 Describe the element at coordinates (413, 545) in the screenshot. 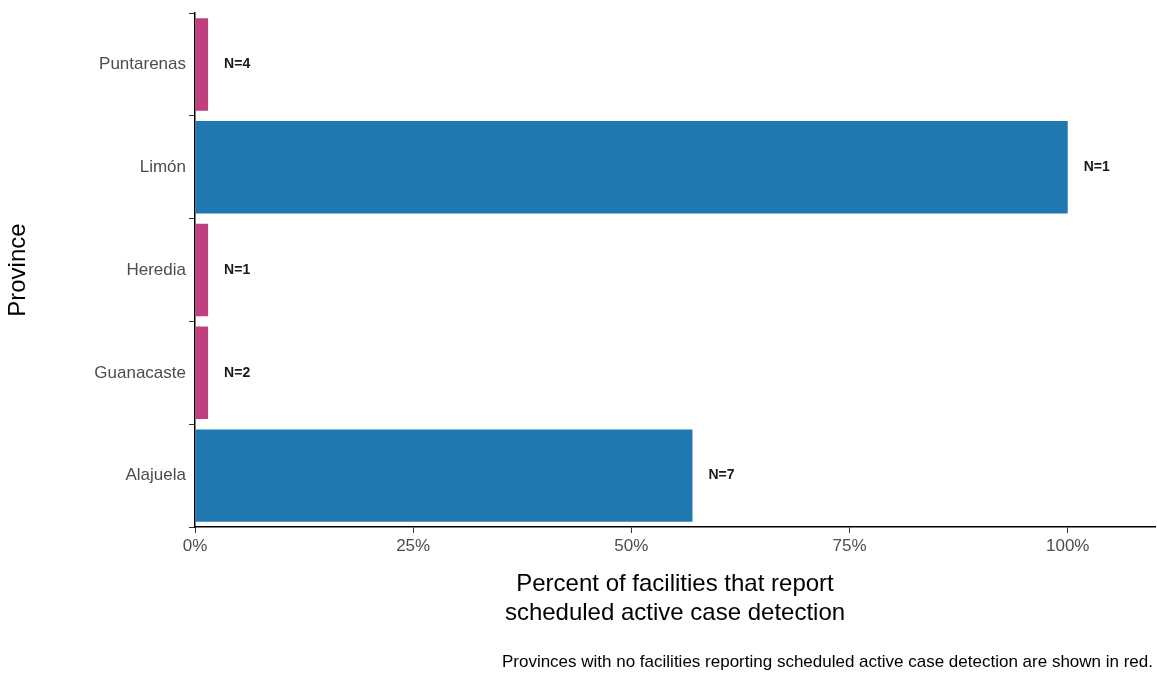

I see `x-tick-label: 25%` at that location.